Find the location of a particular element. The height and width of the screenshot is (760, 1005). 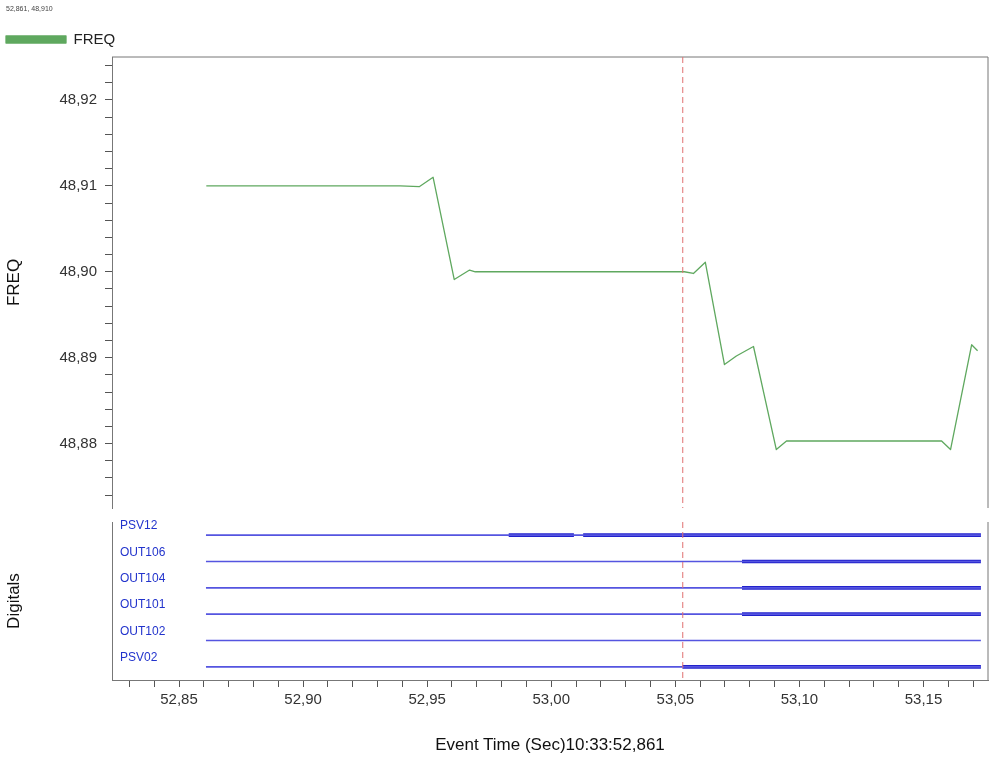

legend-label: FREQ is located at coordinates (94, 38).